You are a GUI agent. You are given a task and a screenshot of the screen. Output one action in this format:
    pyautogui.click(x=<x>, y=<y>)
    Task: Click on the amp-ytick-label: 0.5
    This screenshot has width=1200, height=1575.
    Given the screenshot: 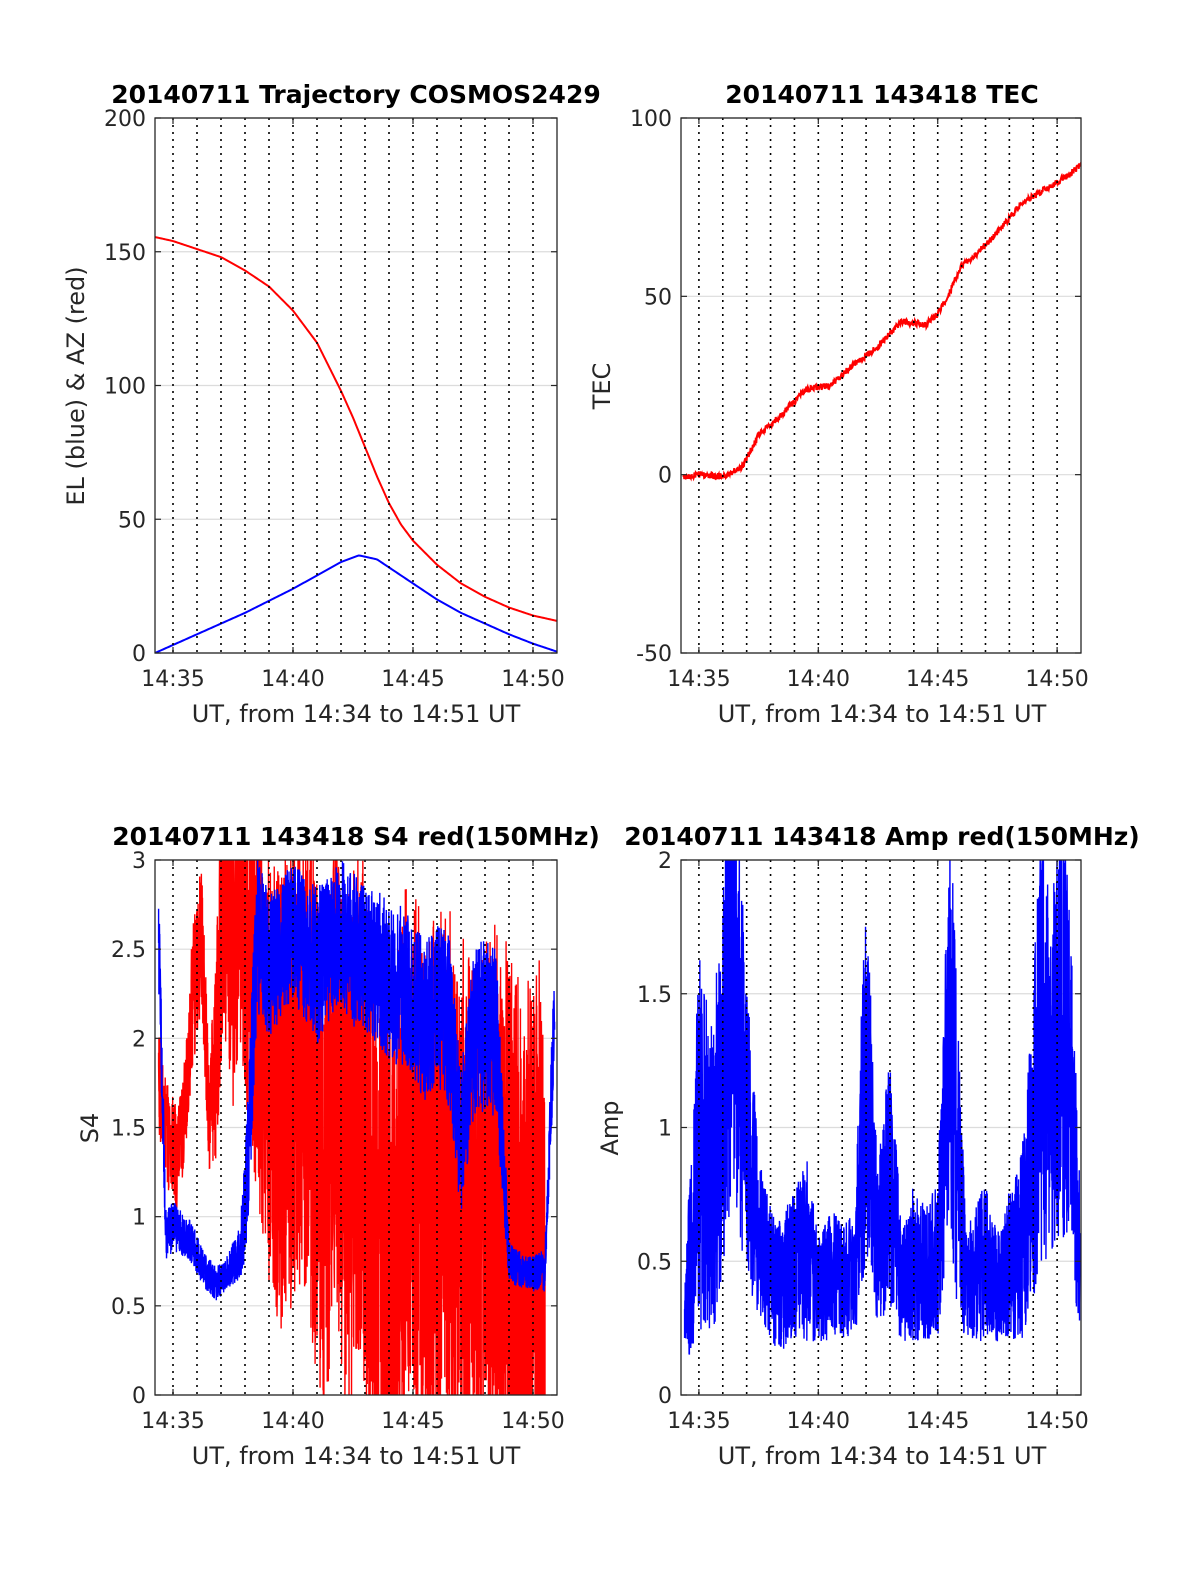 What is the action you would take?
    pyautogui.click(x=654, y=1262)
    